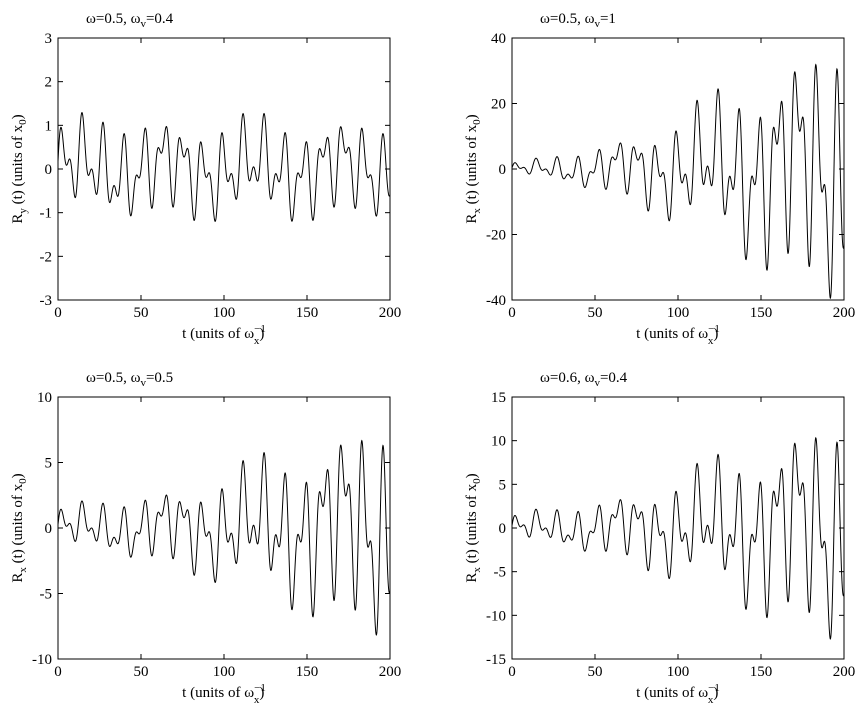  Describe the element at coordinates (46, 257) in the screenshot. I see `y-tick-label: -2` at that location.